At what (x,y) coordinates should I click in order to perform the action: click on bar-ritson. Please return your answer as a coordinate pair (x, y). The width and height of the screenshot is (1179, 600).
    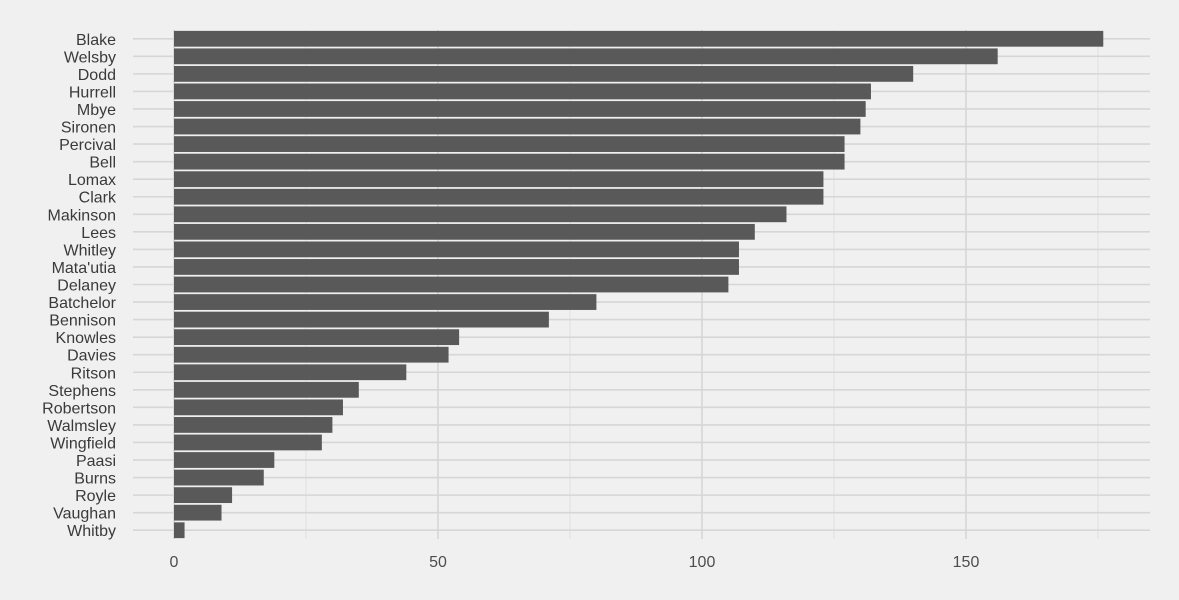
    Looking at the image, I should click on (290, 372).